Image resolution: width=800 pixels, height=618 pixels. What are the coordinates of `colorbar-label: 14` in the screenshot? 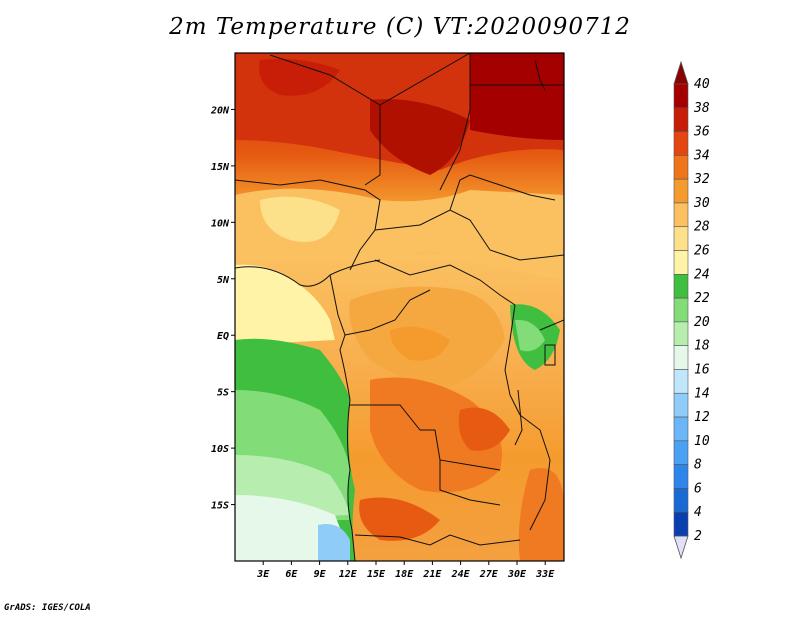 It's located at (702, 393).